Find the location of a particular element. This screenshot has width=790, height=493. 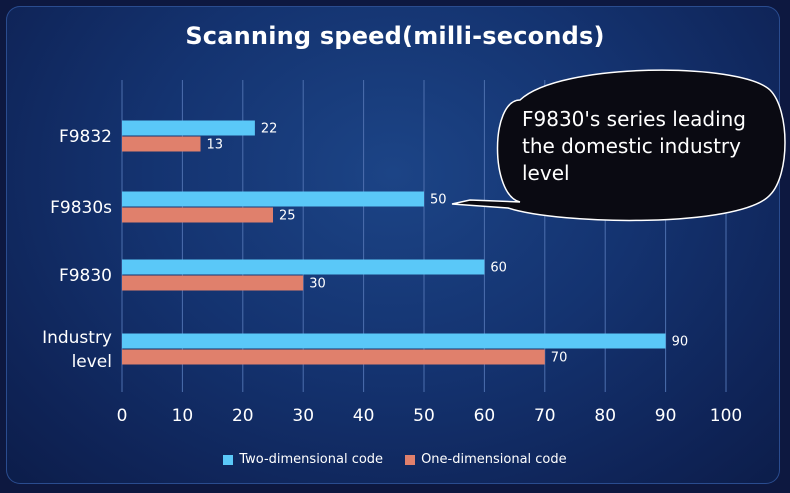

bar-value-label: 70 is located at coordinates (559, 358).